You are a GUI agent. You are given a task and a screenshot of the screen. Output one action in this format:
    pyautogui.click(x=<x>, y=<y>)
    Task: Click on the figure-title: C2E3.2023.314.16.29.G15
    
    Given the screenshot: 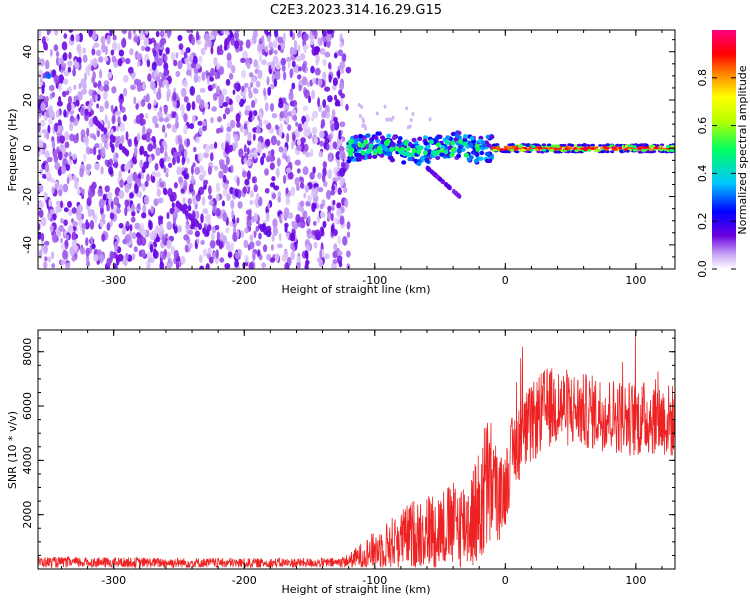 What is the action you would take?
    pyautogui.click(x=356, y=10)
    